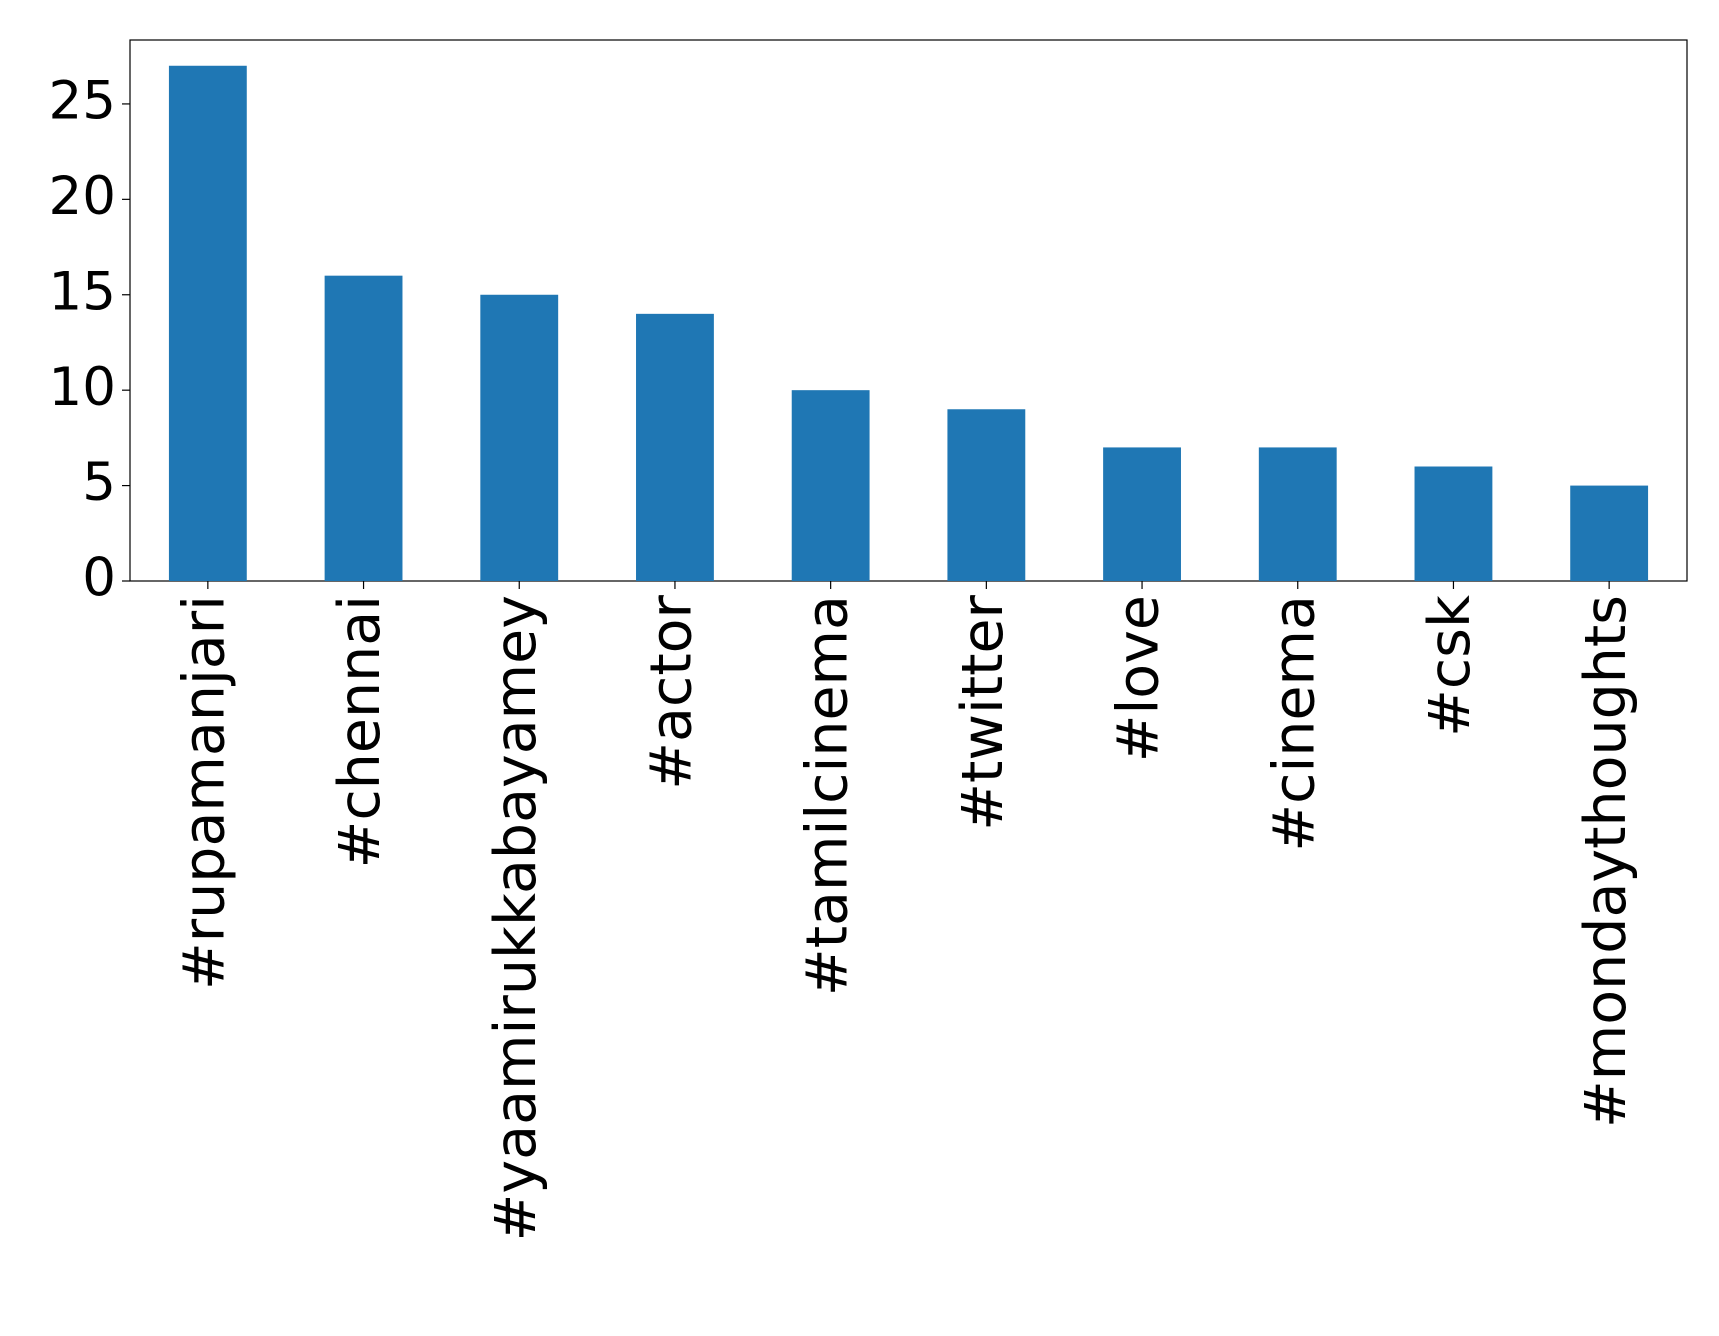 The image size is (1719, 1336). I want to click on x-tick-label: #csk, so click(1450, 666).